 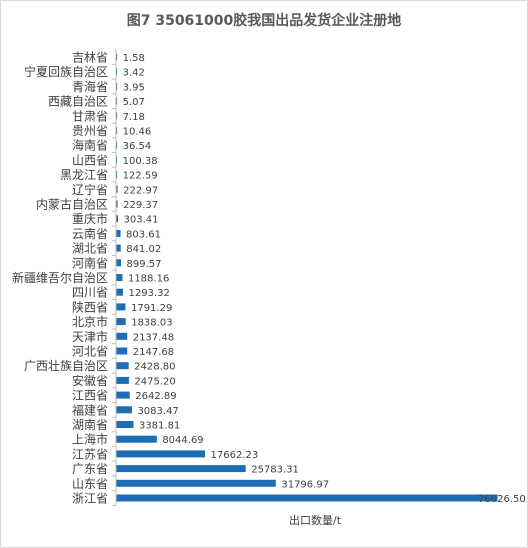 What do you see at coordinates (153, 352) in the screenshot?
I see `data-label: 2147.68` at bounding box center [153, 352].